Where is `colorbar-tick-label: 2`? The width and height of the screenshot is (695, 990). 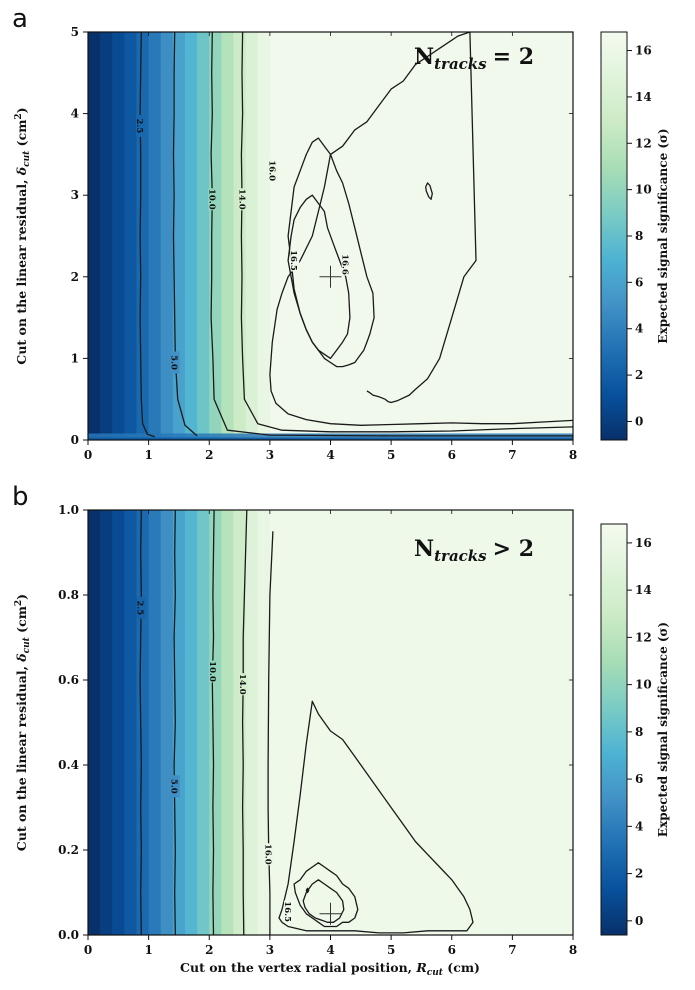
colorbar-tick-label: 2 is located at coordinates (639, 874).